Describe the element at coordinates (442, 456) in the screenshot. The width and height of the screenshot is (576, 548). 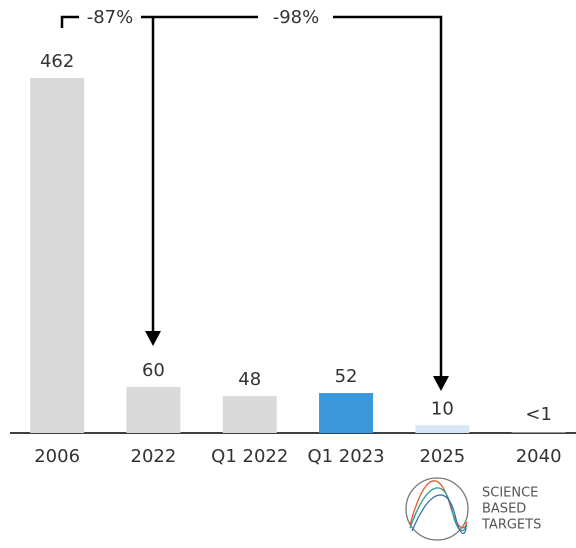
I see `x-tick-label: 2025` at that location.